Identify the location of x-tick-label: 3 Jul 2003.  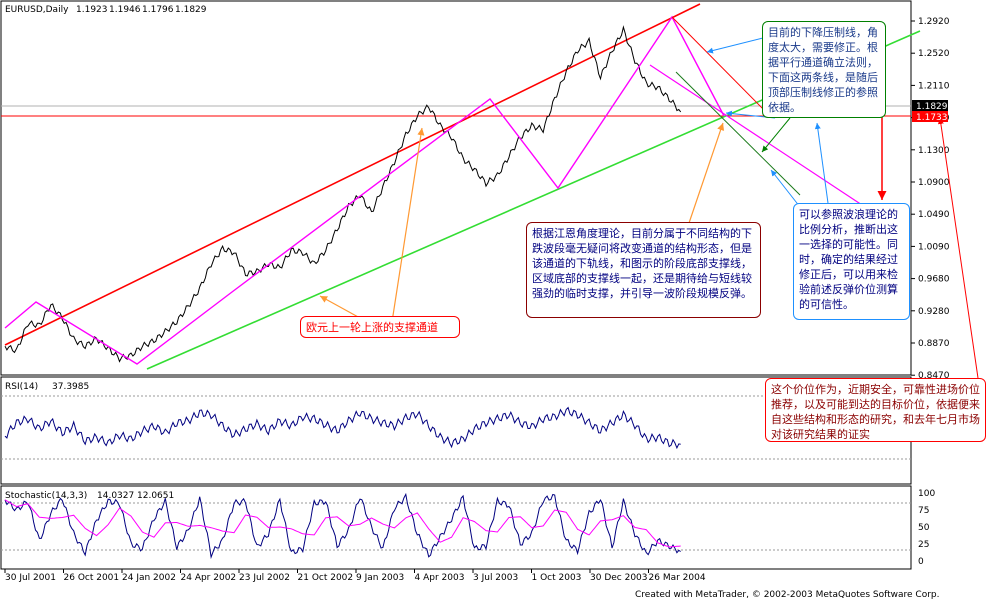
(495, 578).